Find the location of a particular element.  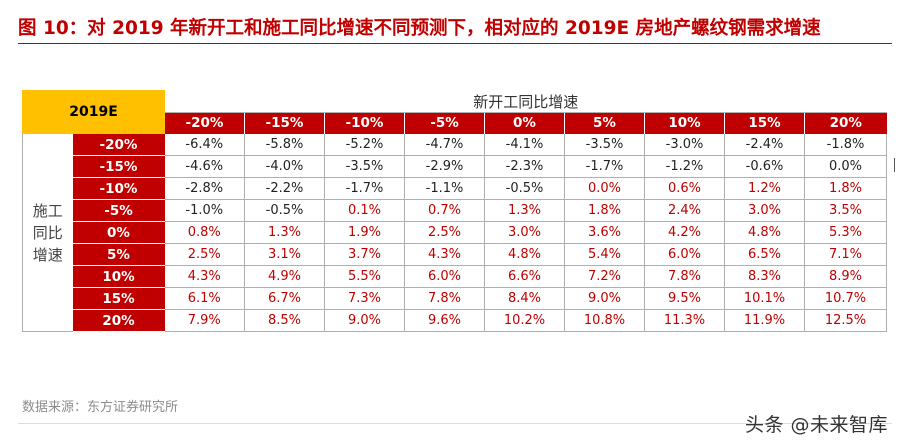

table-cell: -3.0% is located at coordinates (684, 144).